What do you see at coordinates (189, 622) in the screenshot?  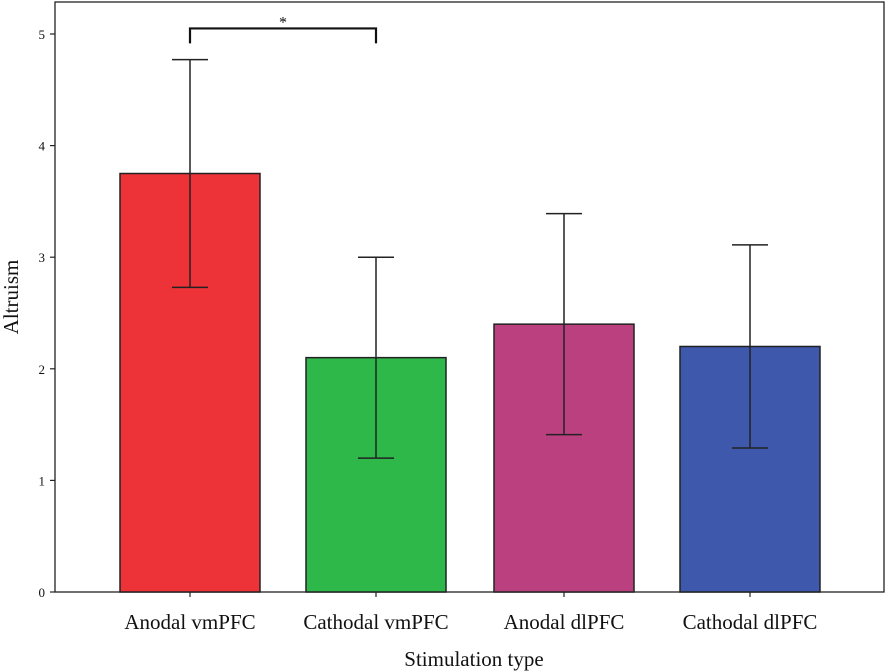 I see `x-tick-label: Anodal vmPFC` at bounding box center [189, 622].